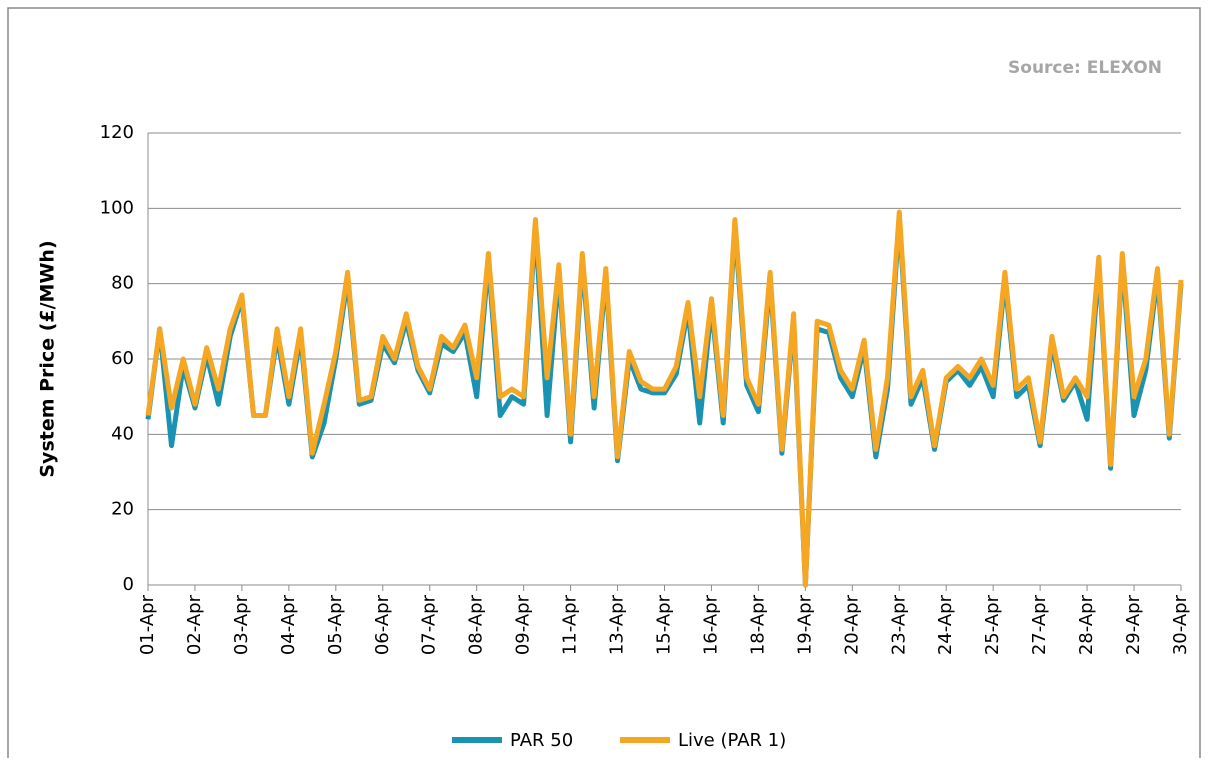 Image resolution: width=1208 pixels, height=762 pixels. What do you see at coordinates (147, 624) in the screenshot?
I see `x-tick-label: 01-Apr` at bounding box center [147, 624].